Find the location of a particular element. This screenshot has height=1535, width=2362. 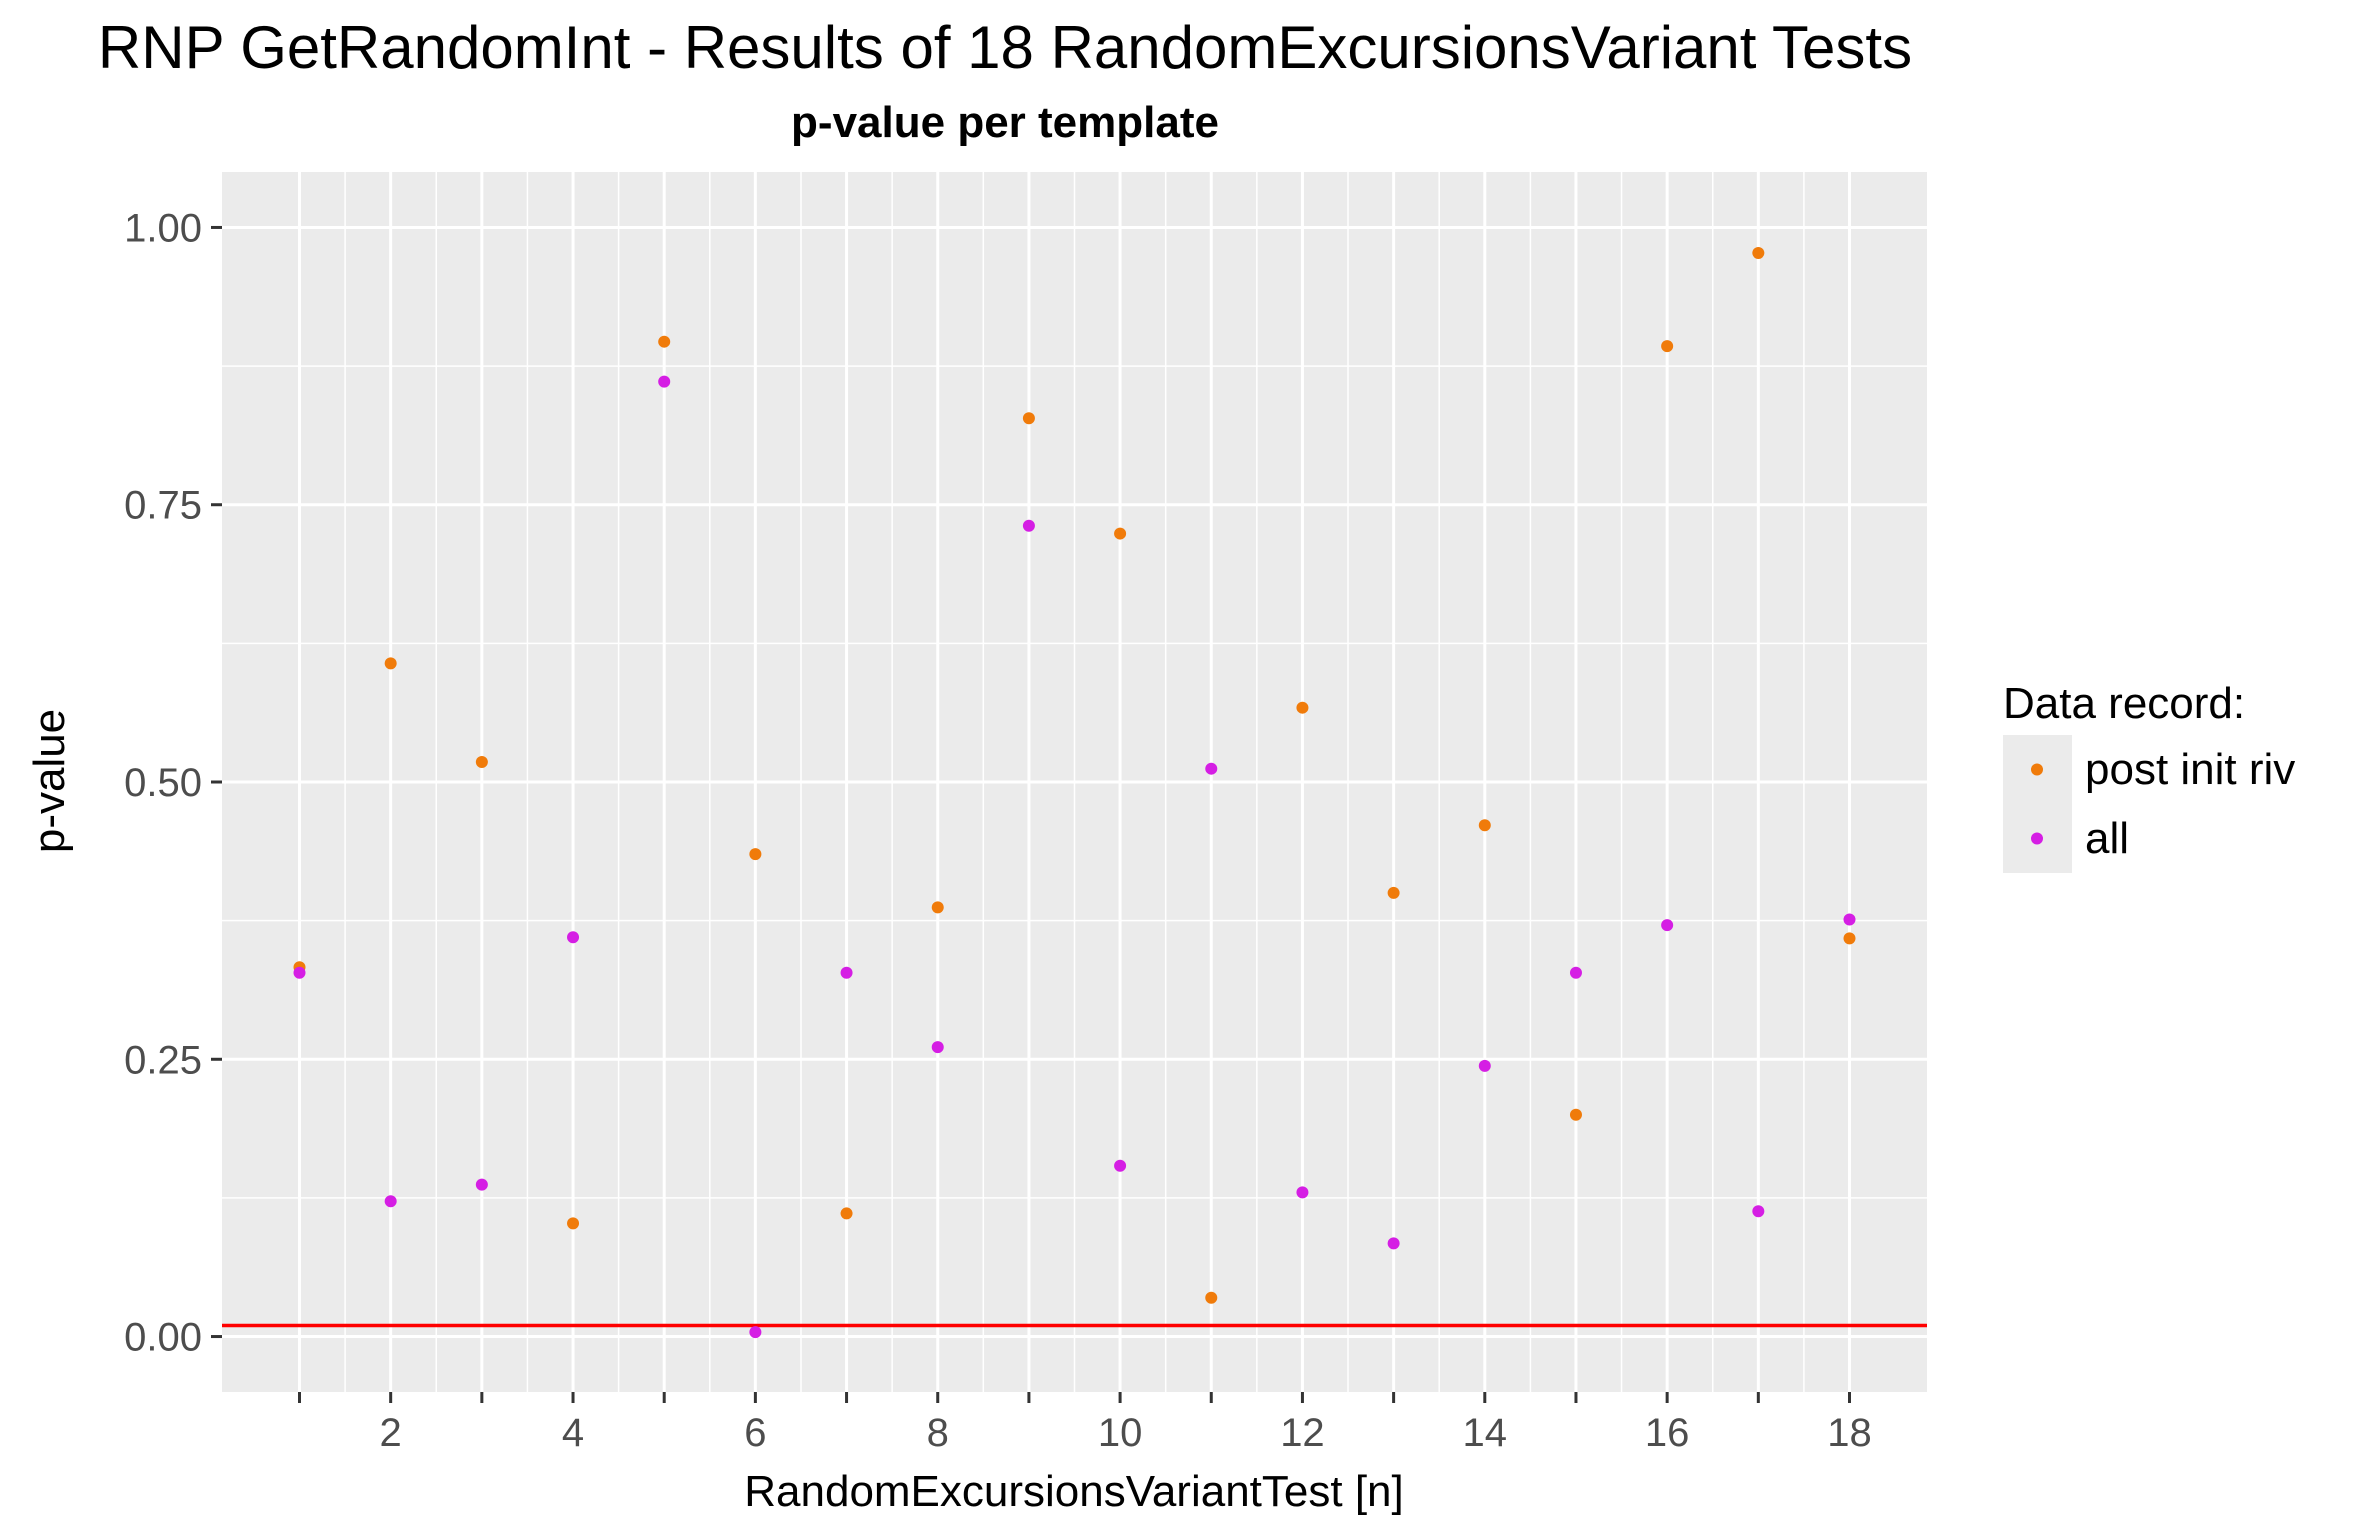

legend-item: all is located at coordinates (2066, 838).